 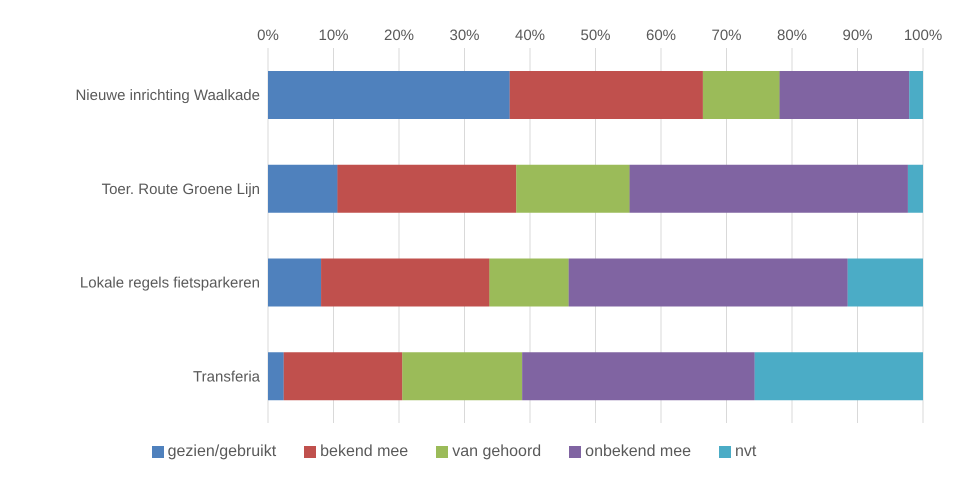 What do you see at coordinates (222, 451) in the screenshot?
I see `legend-label: gezien/gebruikt` at bounding box center [222, 451].